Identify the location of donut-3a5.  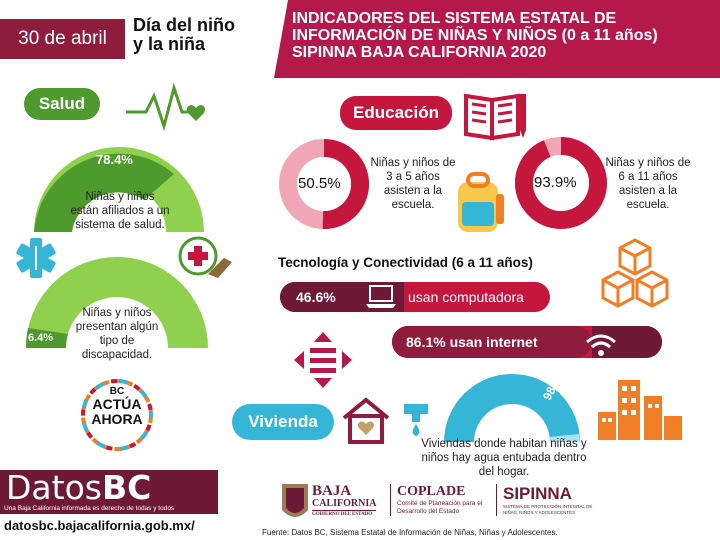
(324, 184).